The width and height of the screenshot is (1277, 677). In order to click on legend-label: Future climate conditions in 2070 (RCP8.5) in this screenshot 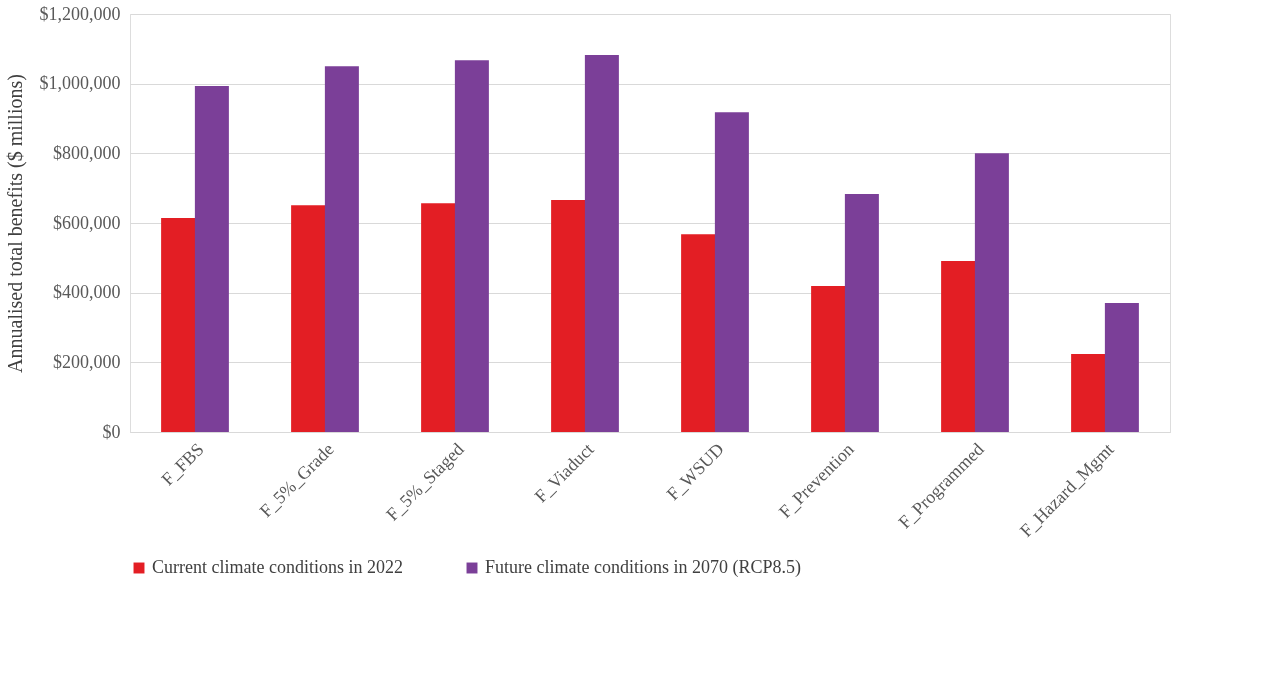, I will do `click(643, 567)`.